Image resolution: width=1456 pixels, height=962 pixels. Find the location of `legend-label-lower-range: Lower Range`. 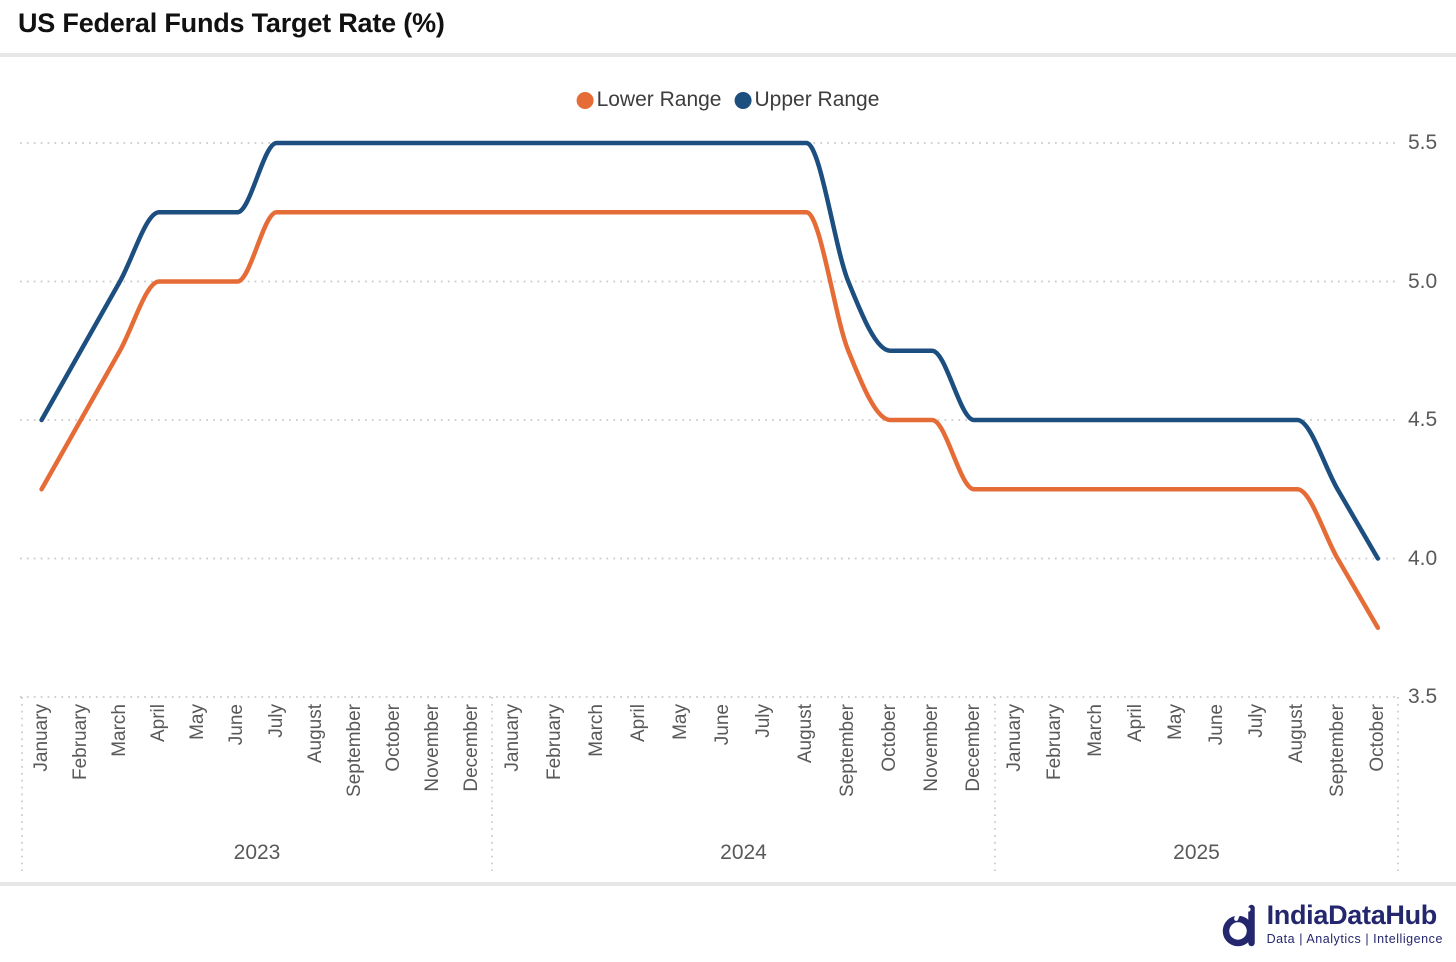

legend-label-lower-range: Lower Range is located at coordinates (659, 99).